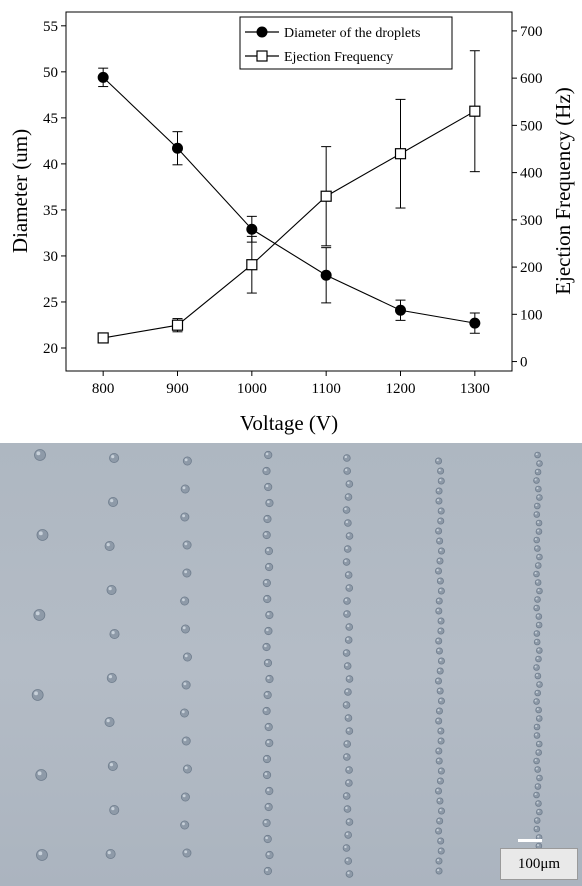  I want to click on y-right-tick-label: 400, so click(531, 174).